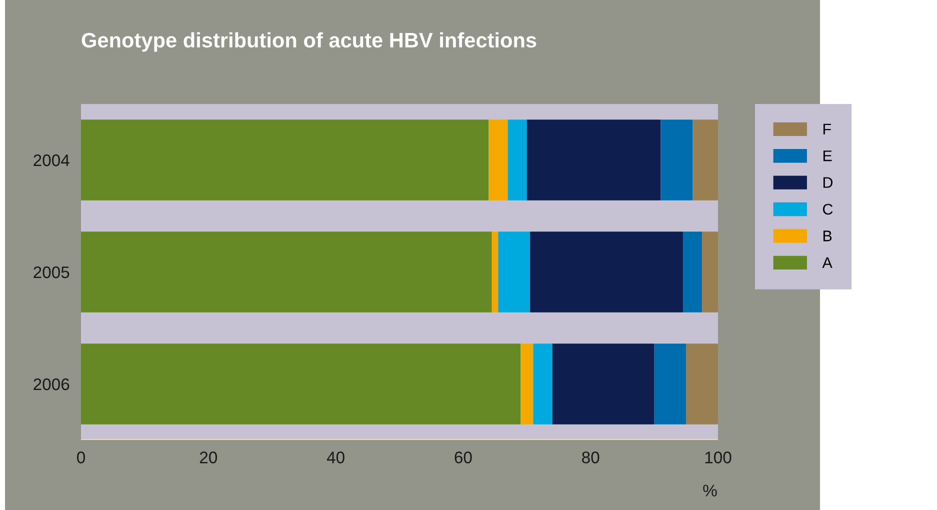 This screenshot has height=510, width=937. Describe the element at coordinates (828, 209) in the screenshot. I see `legend-label: C` at that location.